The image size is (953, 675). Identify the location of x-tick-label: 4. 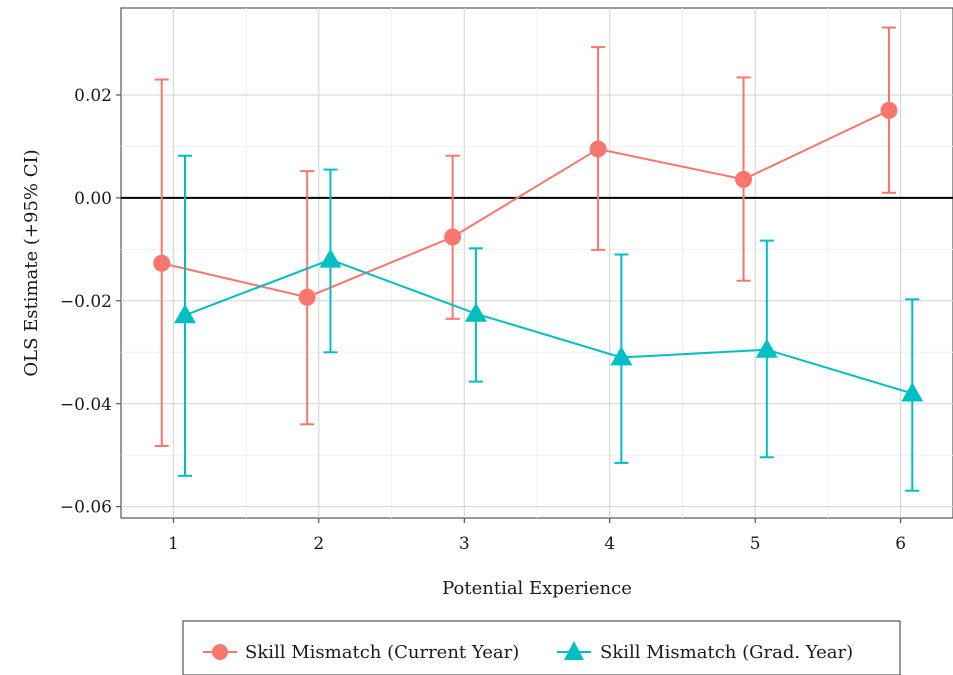
(609, 544).